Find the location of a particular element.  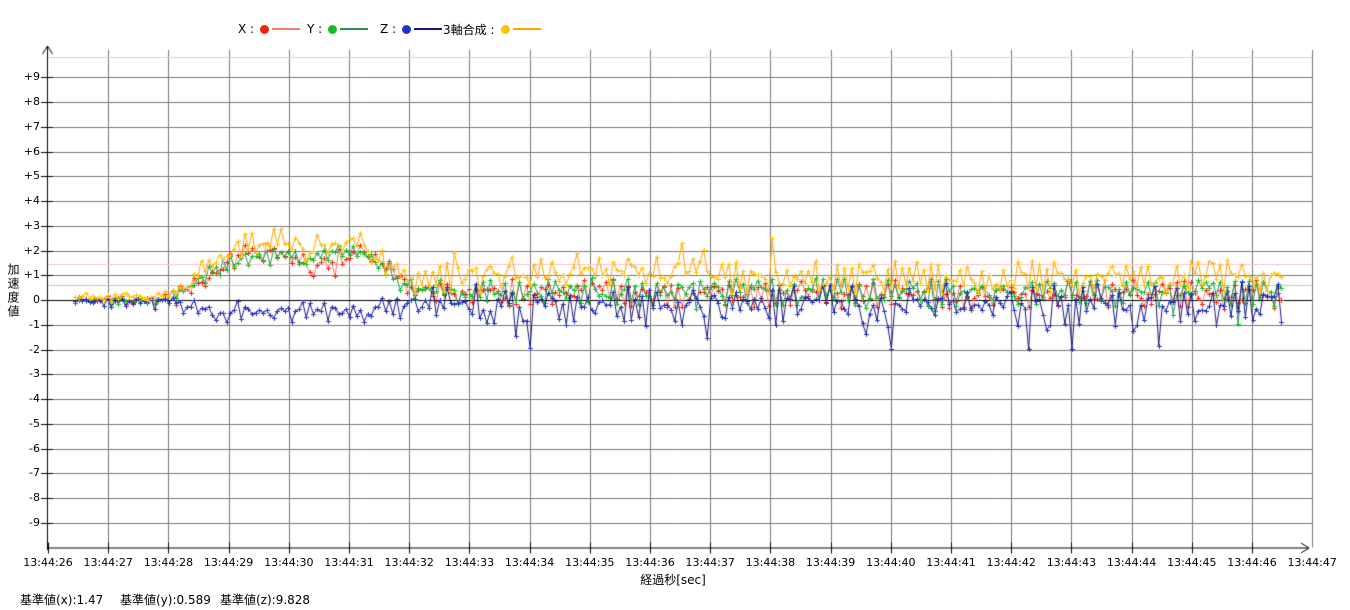

x-tick-label: 13:44:37 is located at coordinates (710, 562).